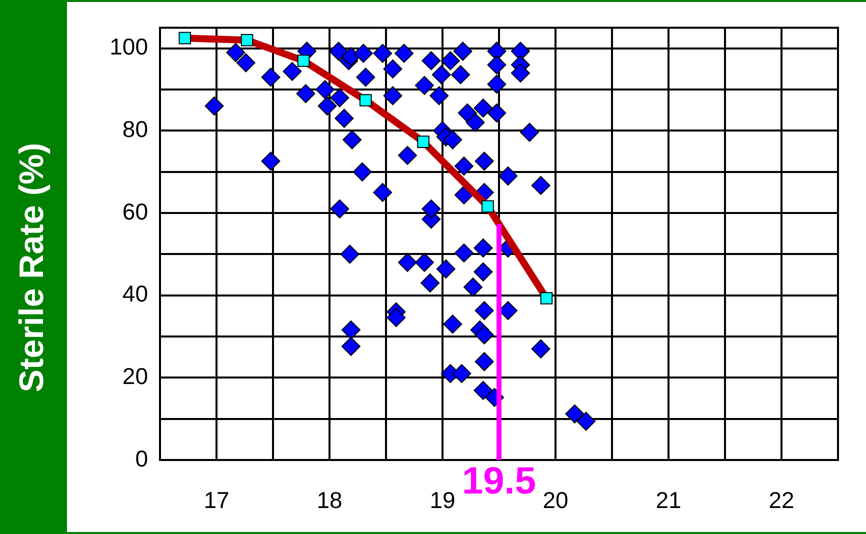 The width and height of the screenshot is (866, 534). What do you see at coordinates (499, 481) in the screenshot?
I see `ref-line-label: 19.5` at bounding box center [499, 481].